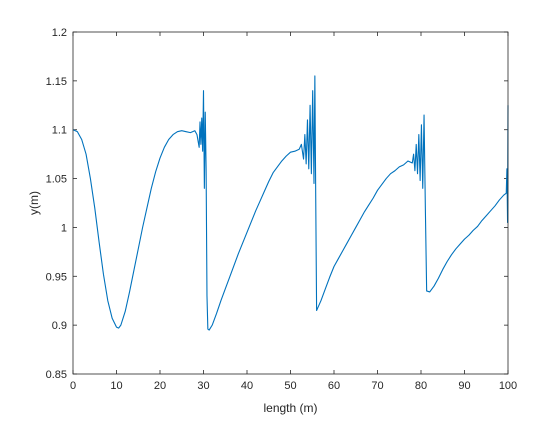 This screenshot has height=425, width=560. Describe the element at coordinates (56, 82) in the screenshot. I see `y-tick-label: 1.15` at that location.